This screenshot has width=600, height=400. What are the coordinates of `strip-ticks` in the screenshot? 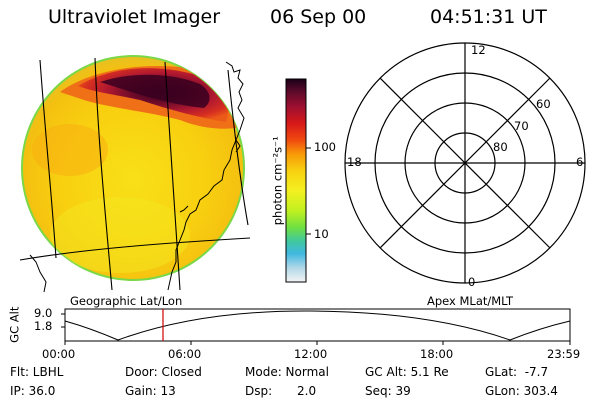 It's located at (316, 329).